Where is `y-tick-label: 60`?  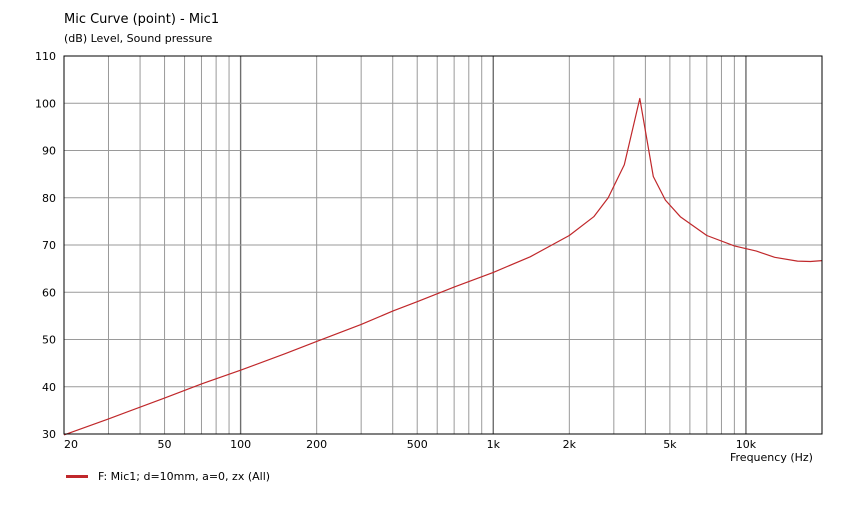 y-tick-label: 60 is located at coordinates (49, 292).